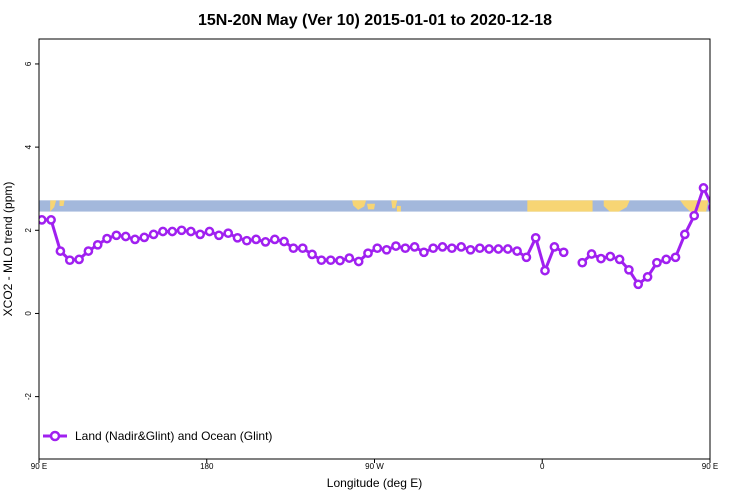 This screenshot has height=500, width=750. I want to click on land-ocean-band, so click(394, 206).